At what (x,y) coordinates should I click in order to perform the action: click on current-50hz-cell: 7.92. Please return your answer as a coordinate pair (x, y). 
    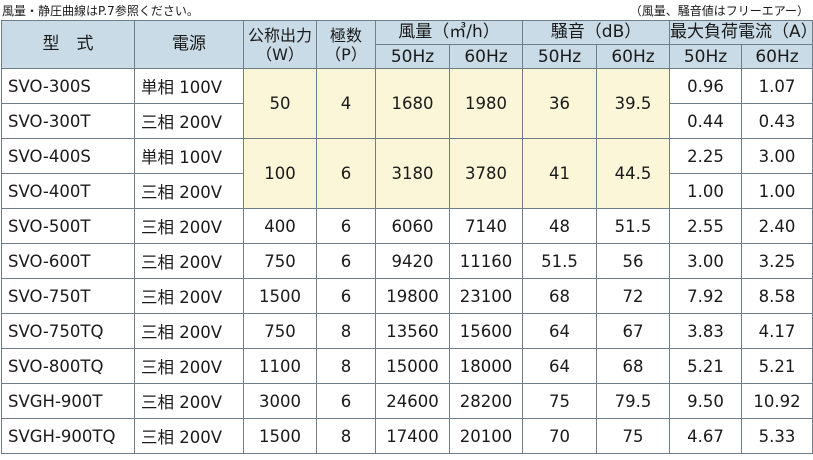
    Looking at the image, I should click on (706, 296).